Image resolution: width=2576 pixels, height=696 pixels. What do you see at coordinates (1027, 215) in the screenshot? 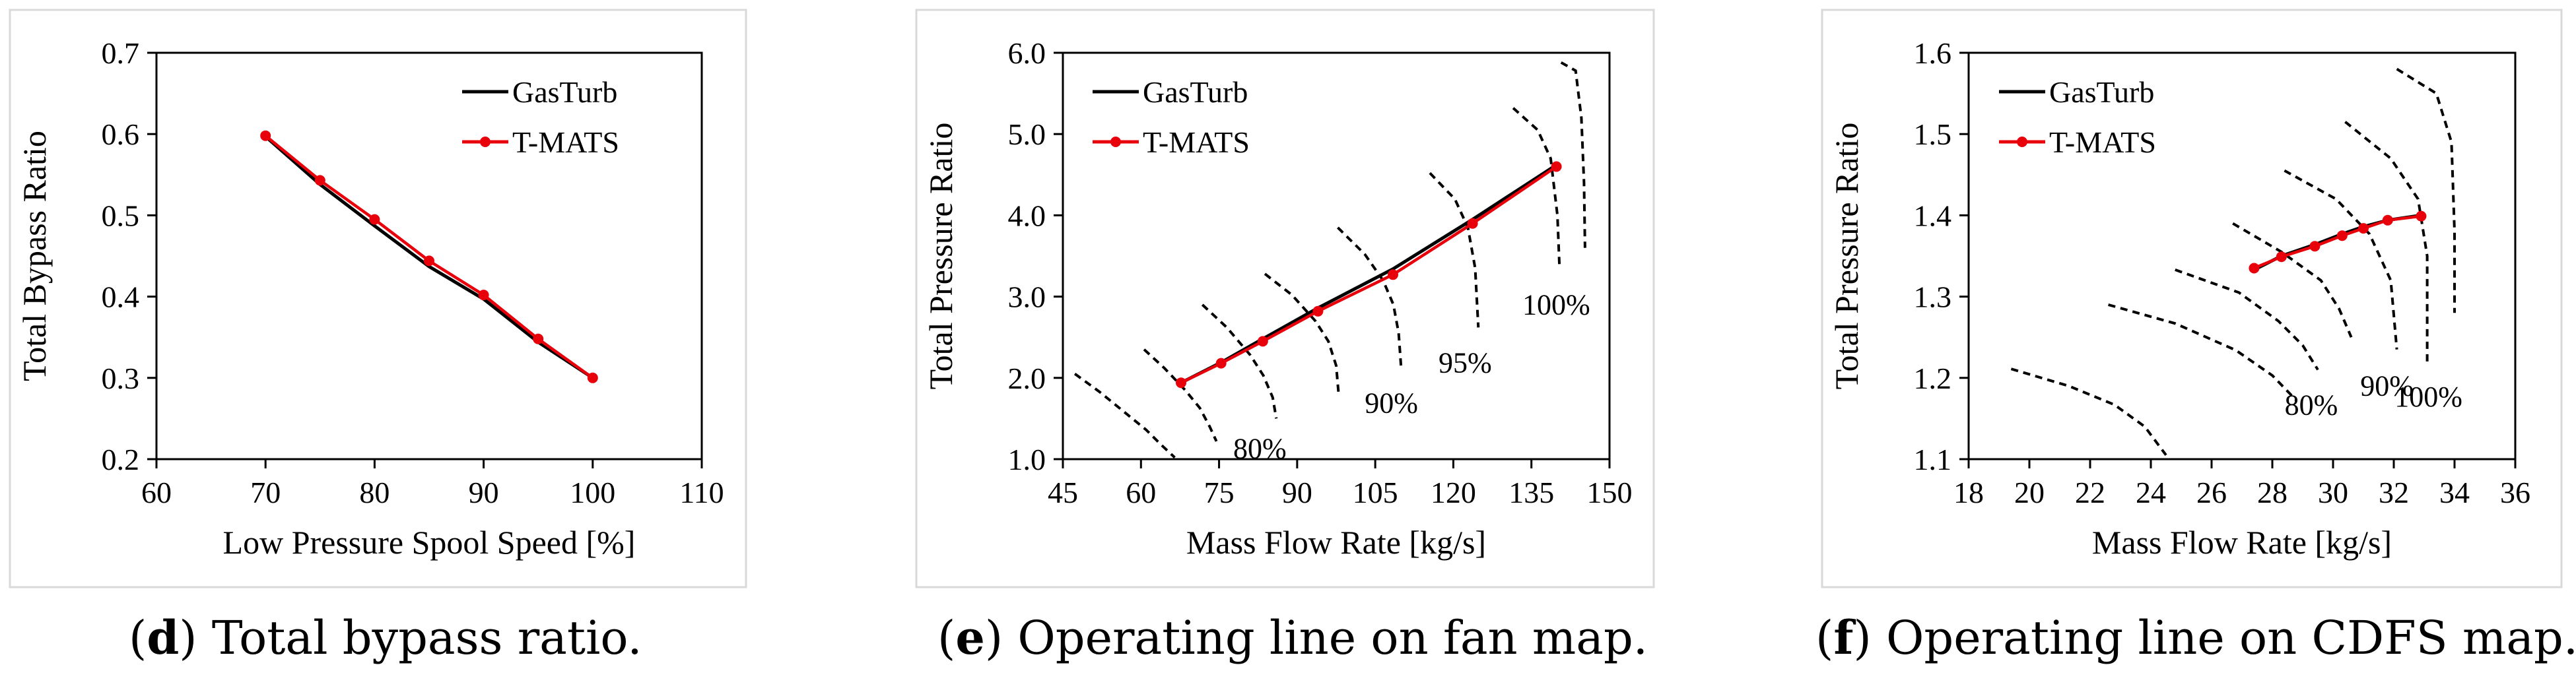
I see `y-tick-label: 4.0` at bounding box center [1027, 215].